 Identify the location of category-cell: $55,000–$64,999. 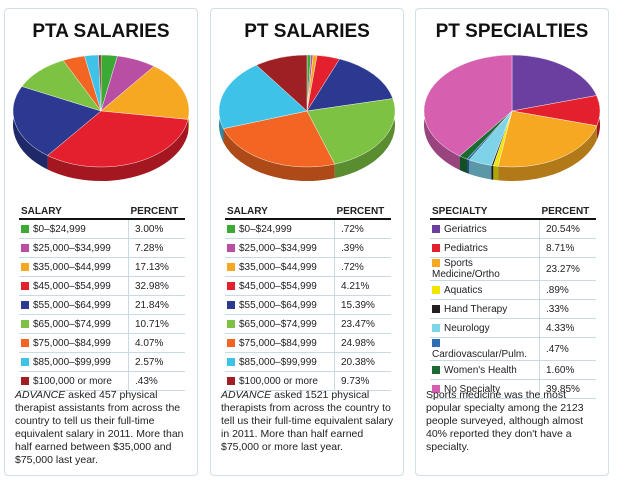
(280, 305).